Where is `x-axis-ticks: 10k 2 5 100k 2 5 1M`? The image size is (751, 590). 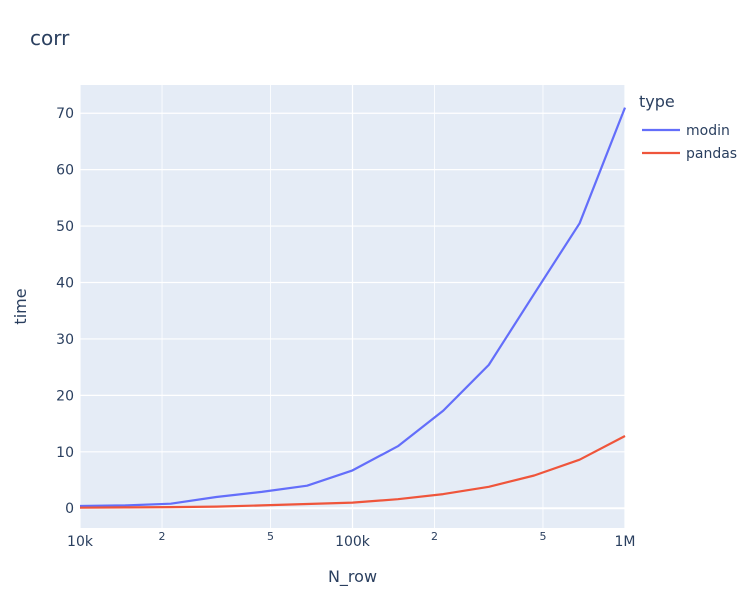
x-axis-ticks: 10k 2 5 100k 2 5 1M is located at coordinates (351, 540).